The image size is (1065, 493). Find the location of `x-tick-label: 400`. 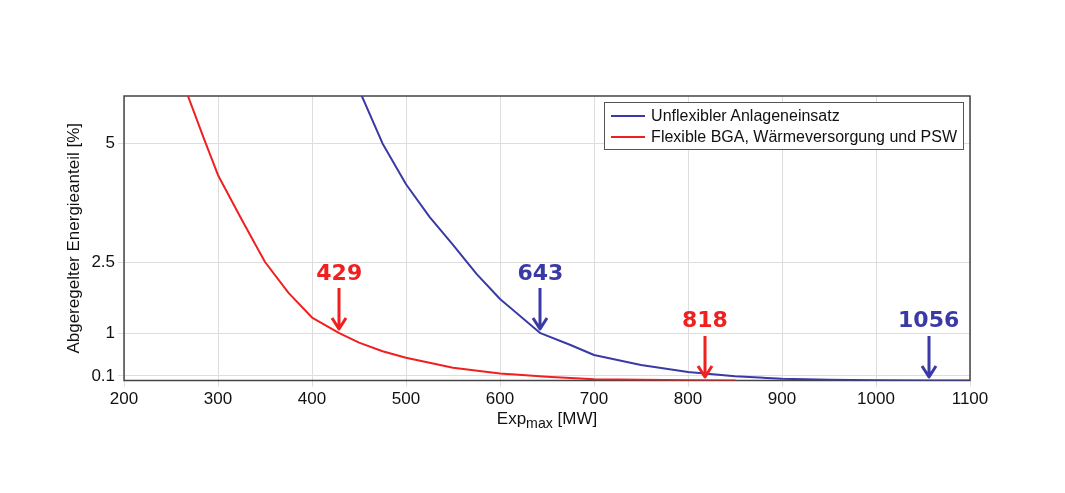

x-tick-label: 400 is located at coordinates (312, 399).